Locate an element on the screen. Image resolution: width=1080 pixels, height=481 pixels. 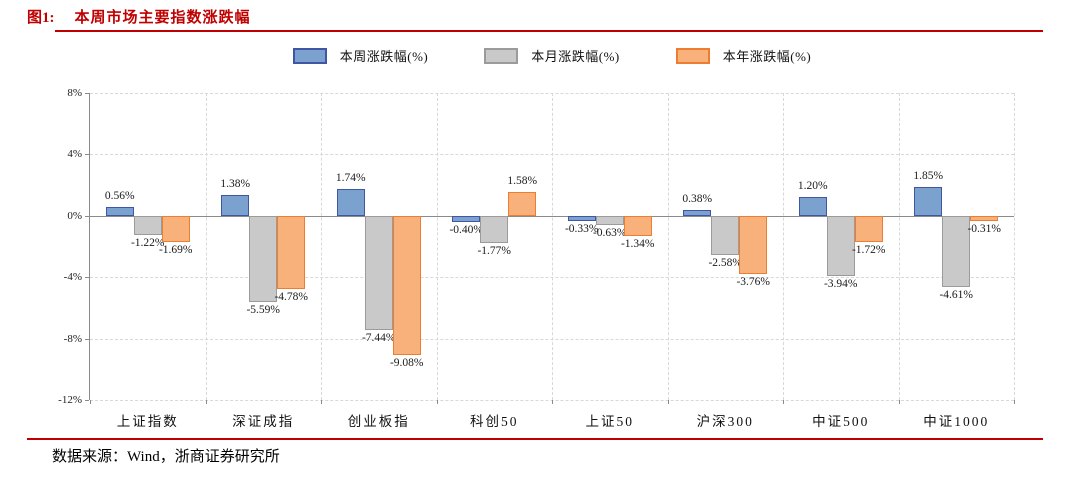
bar-value-label: -1.34% is located at coordinates (637, 244).